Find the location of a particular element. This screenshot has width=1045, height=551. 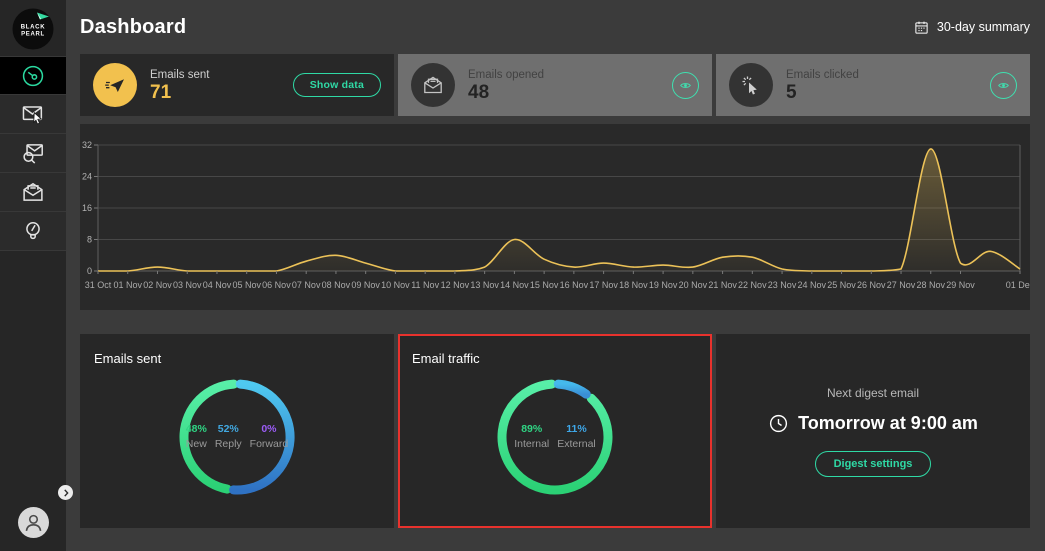

svg-text: 15 Nov is located at coordinates (544, 285).